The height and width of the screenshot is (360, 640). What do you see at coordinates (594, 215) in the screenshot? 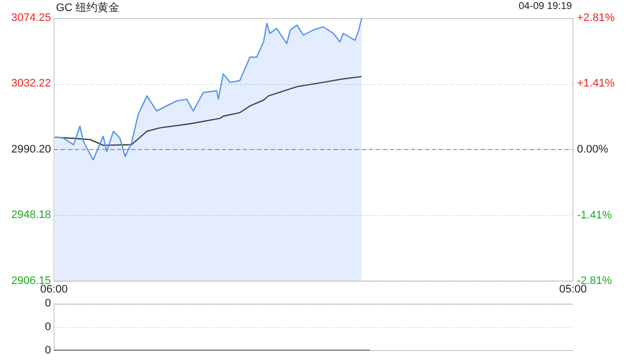
I see `y2-tick-label: -1.41%` at bounding box center [594, 215].